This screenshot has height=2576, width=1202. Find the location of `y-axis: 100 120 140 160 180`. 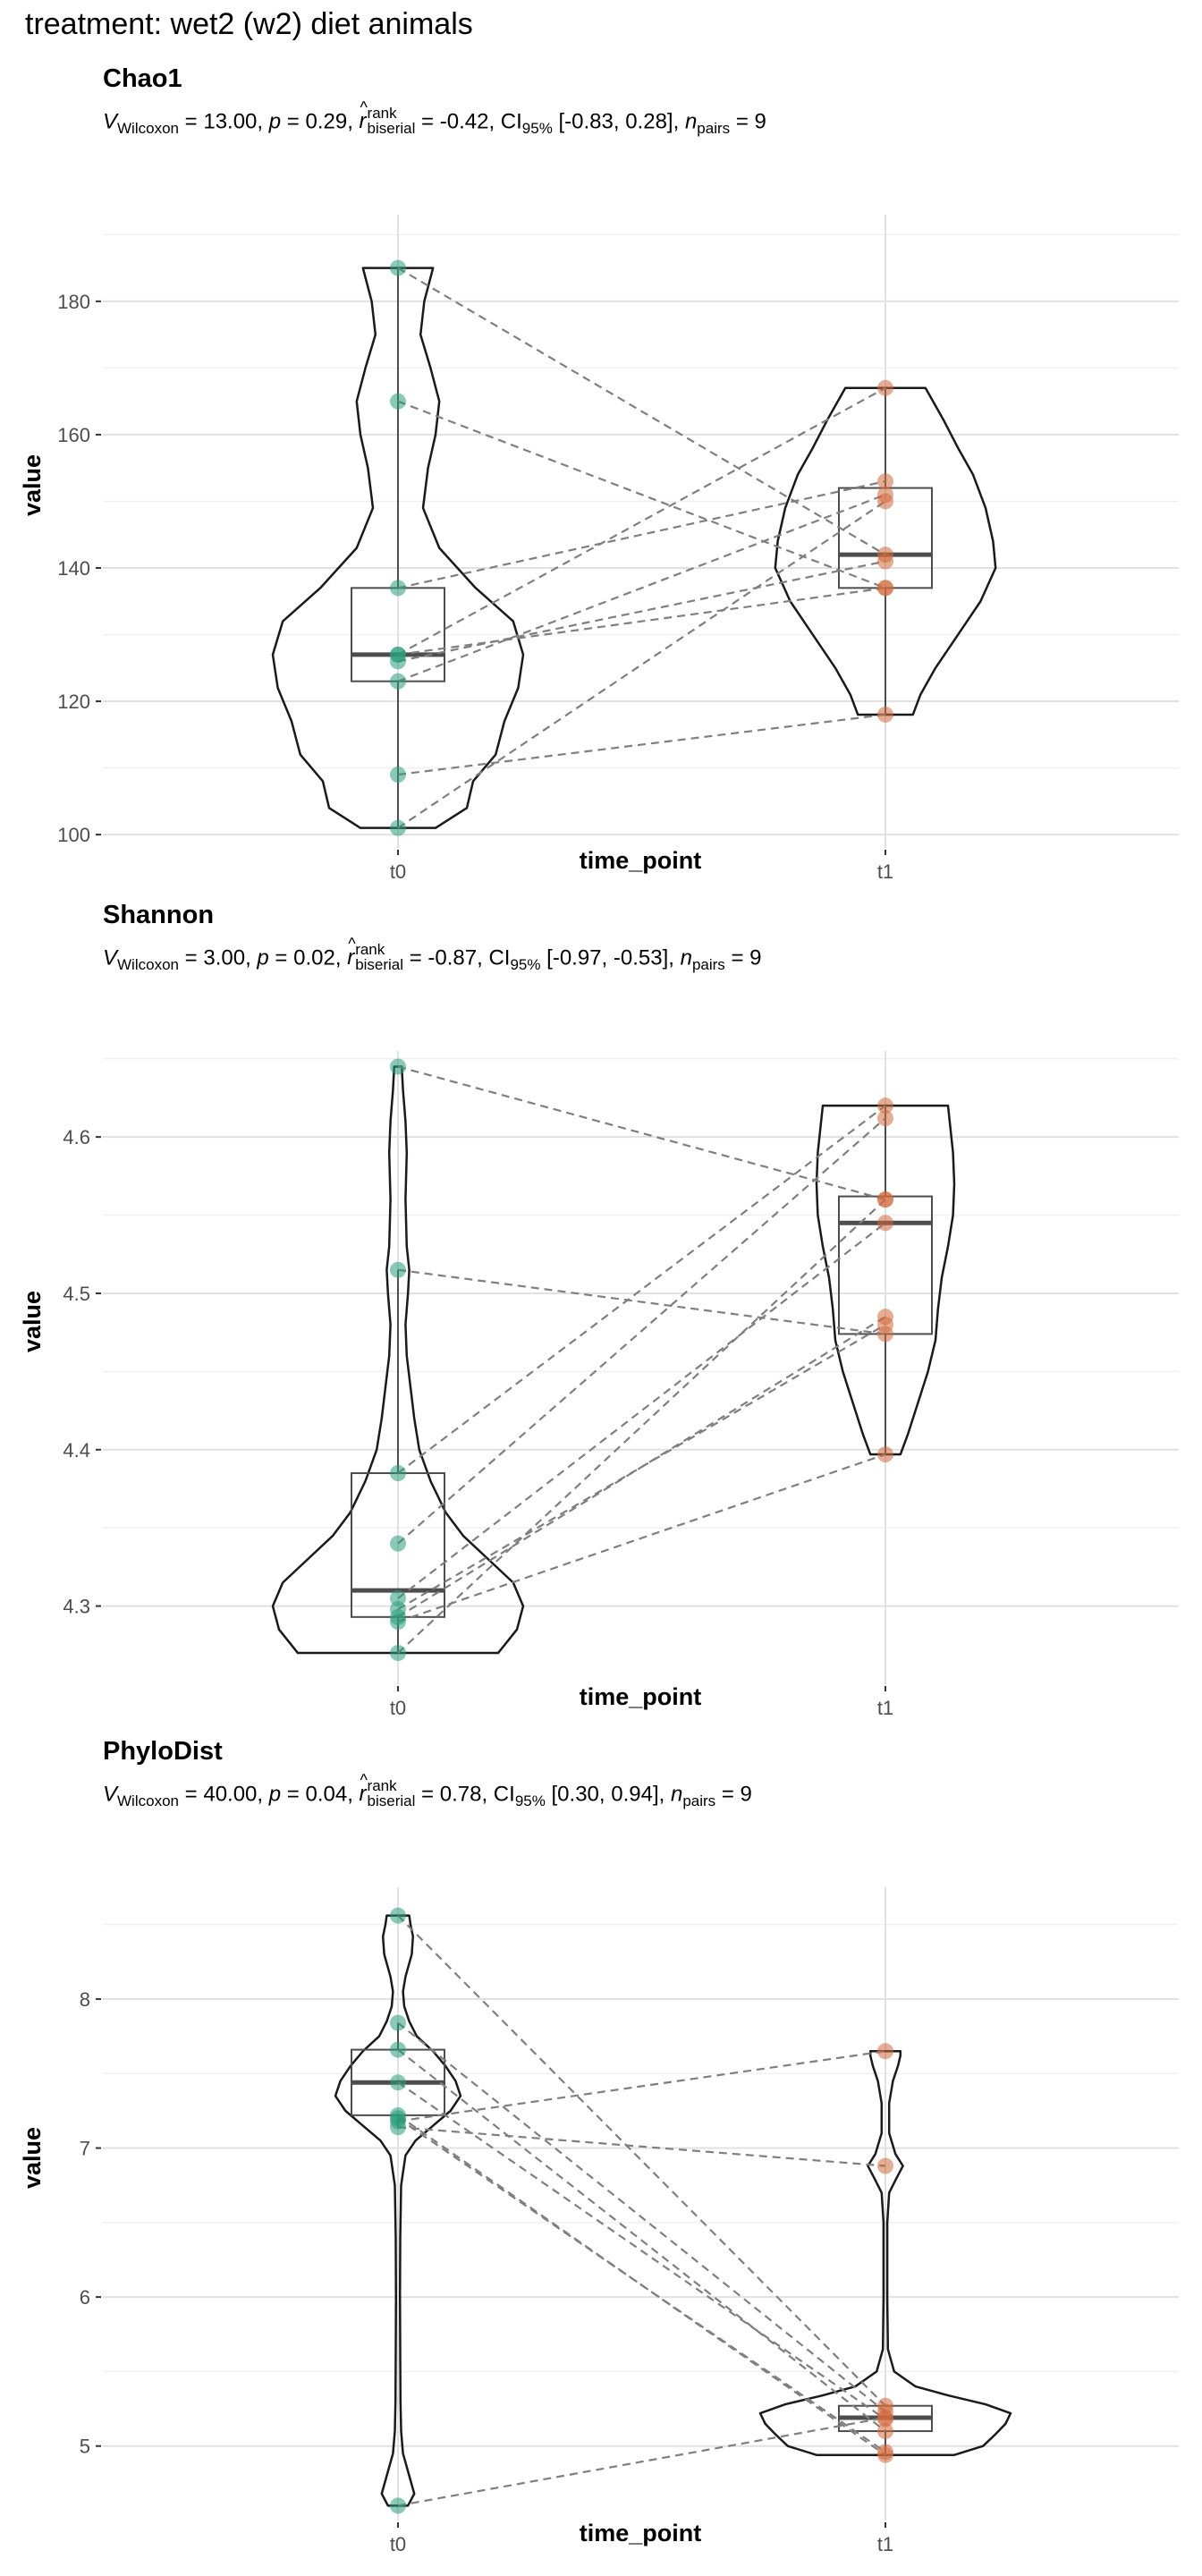

y-axis: 100 120 140 160 180 is located at coordinates (79, 568).